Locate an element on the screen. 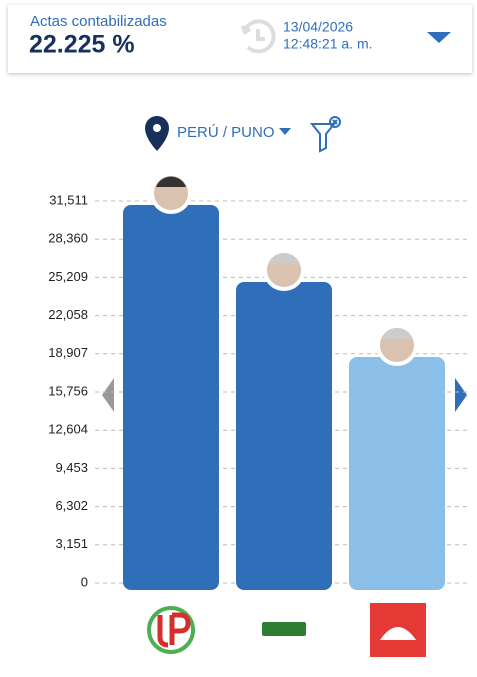 This screenshot has height=677, width=477. y-tick-label: 3,151 is located at coordinates (71, 543).